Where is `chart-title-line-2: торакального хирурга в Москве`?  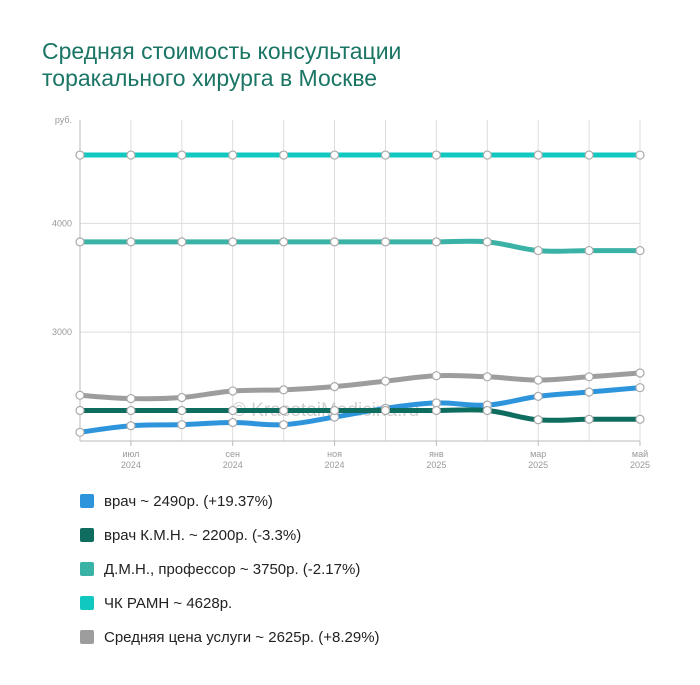 chart-title-line-2: торакального хирурга в Москве is located at coordinates (210, 78).